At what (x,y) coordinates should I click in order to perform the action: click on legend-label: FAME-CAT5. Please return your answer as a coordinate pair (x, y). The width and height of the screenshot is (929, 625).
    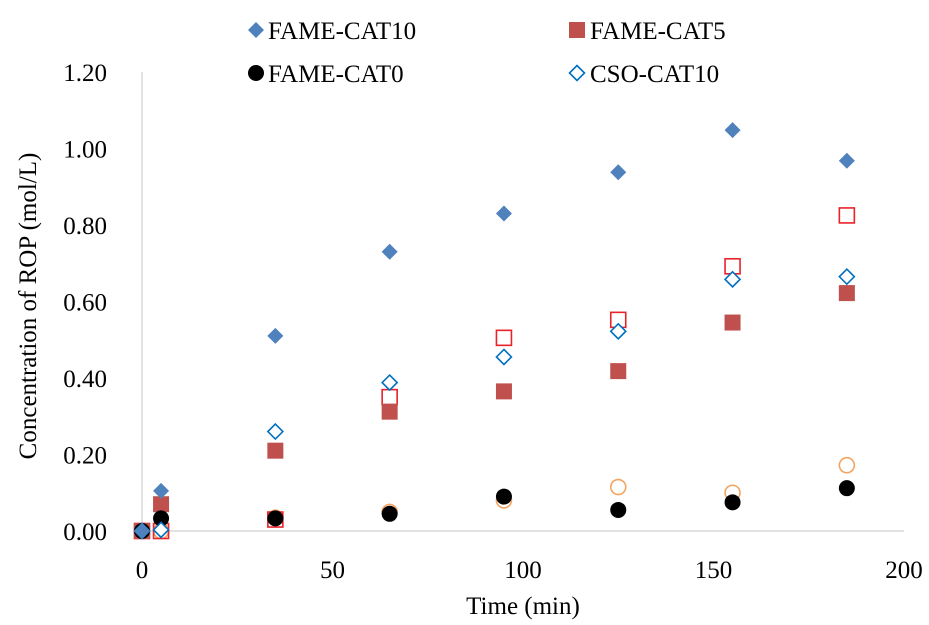
    Looking at the image, I should click on (658, 31).